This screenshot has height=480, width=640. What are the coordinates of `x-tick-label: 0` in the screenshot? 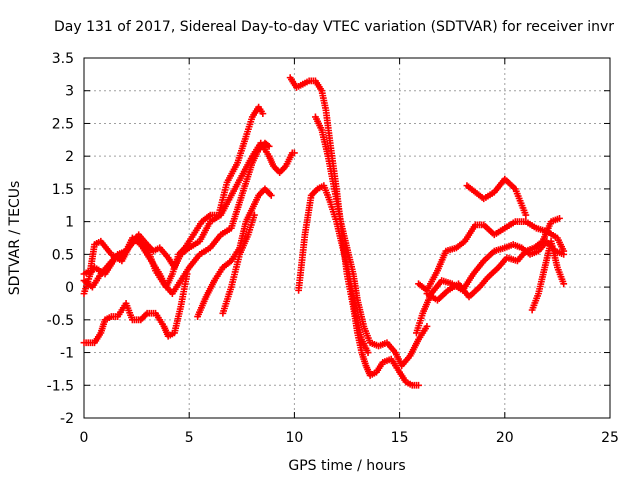 It's located at (84, 438).